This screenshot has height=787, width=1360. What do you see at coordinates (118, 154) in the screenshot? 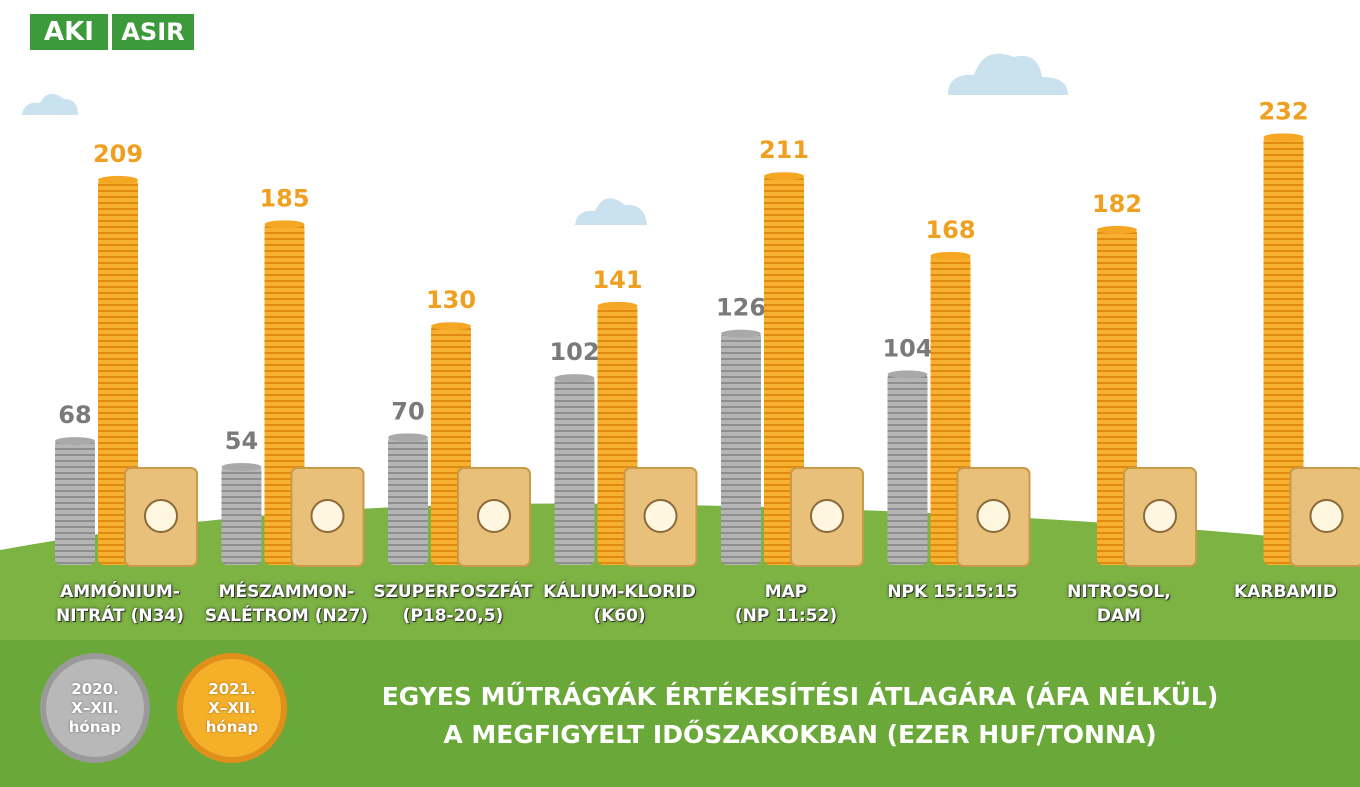
I see `value-label: 209` at bounding box center [118, 154].